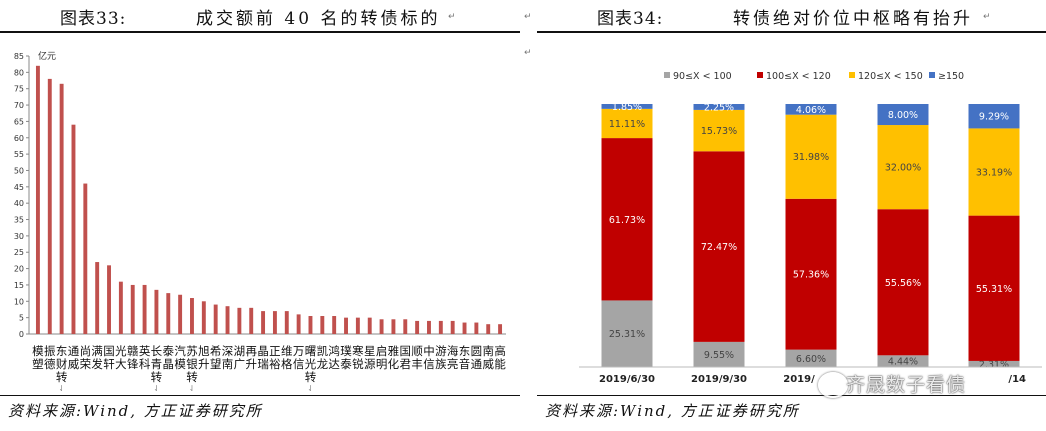 The width and height of the screenshot is (1046, 431). What do you see at coordinates (798, 76) in the screenshot?
I see `right-legend-label: 100≤X < 120` at bounding box center [798, 76].